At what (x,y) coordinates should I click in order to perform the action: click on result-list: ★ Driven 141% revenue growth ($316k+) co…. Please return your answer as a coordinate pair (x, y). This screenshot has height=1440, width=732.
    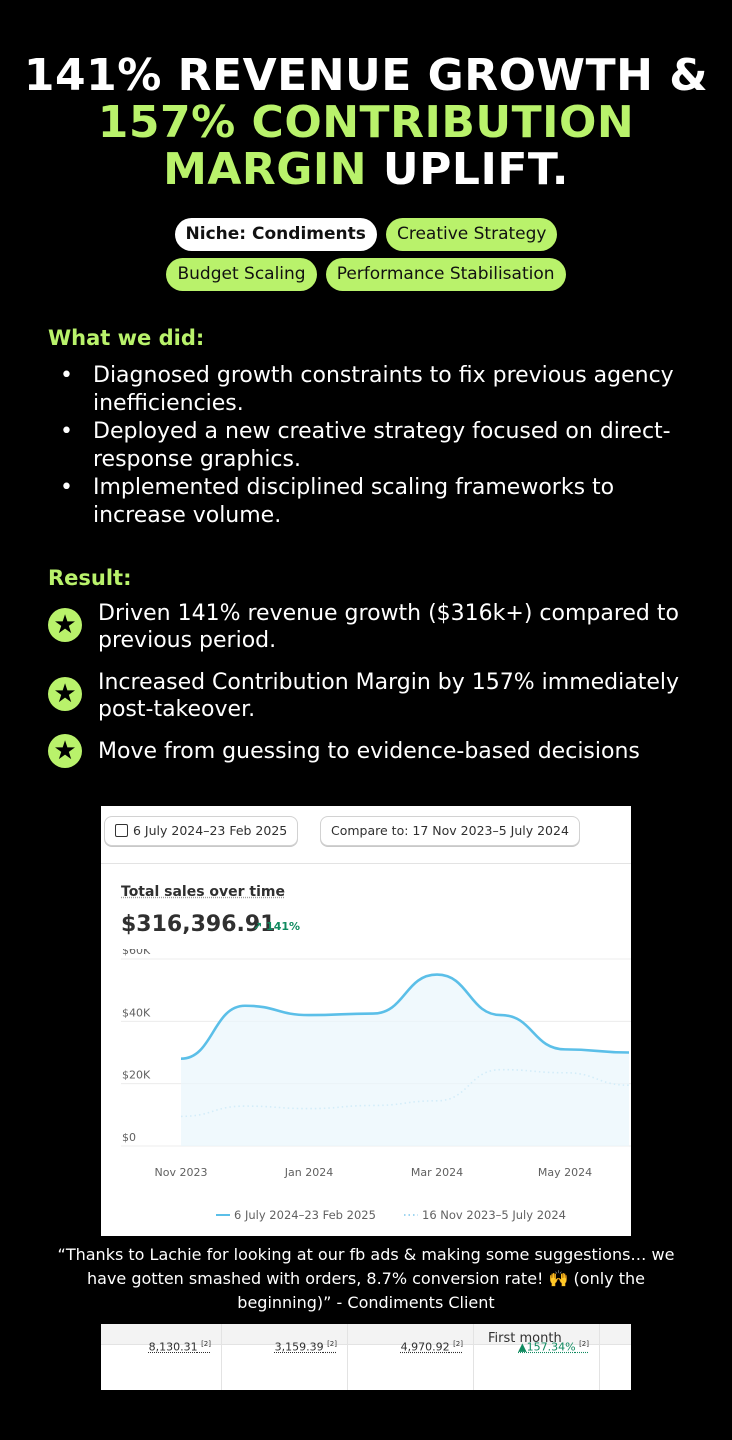
    Looking at the image, I should click on (378, 688).